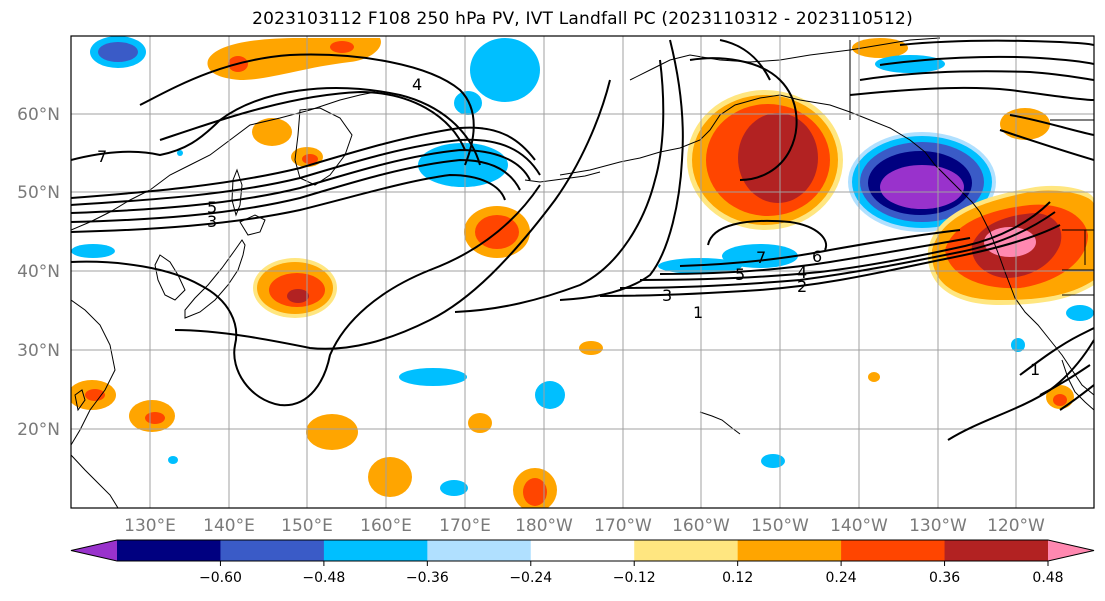 This screenshot has height=601, width=1105. Describe the element at coordinates (841, 578) in the screenshot. I see `colorbar-tick-label: 0.24` at that location.